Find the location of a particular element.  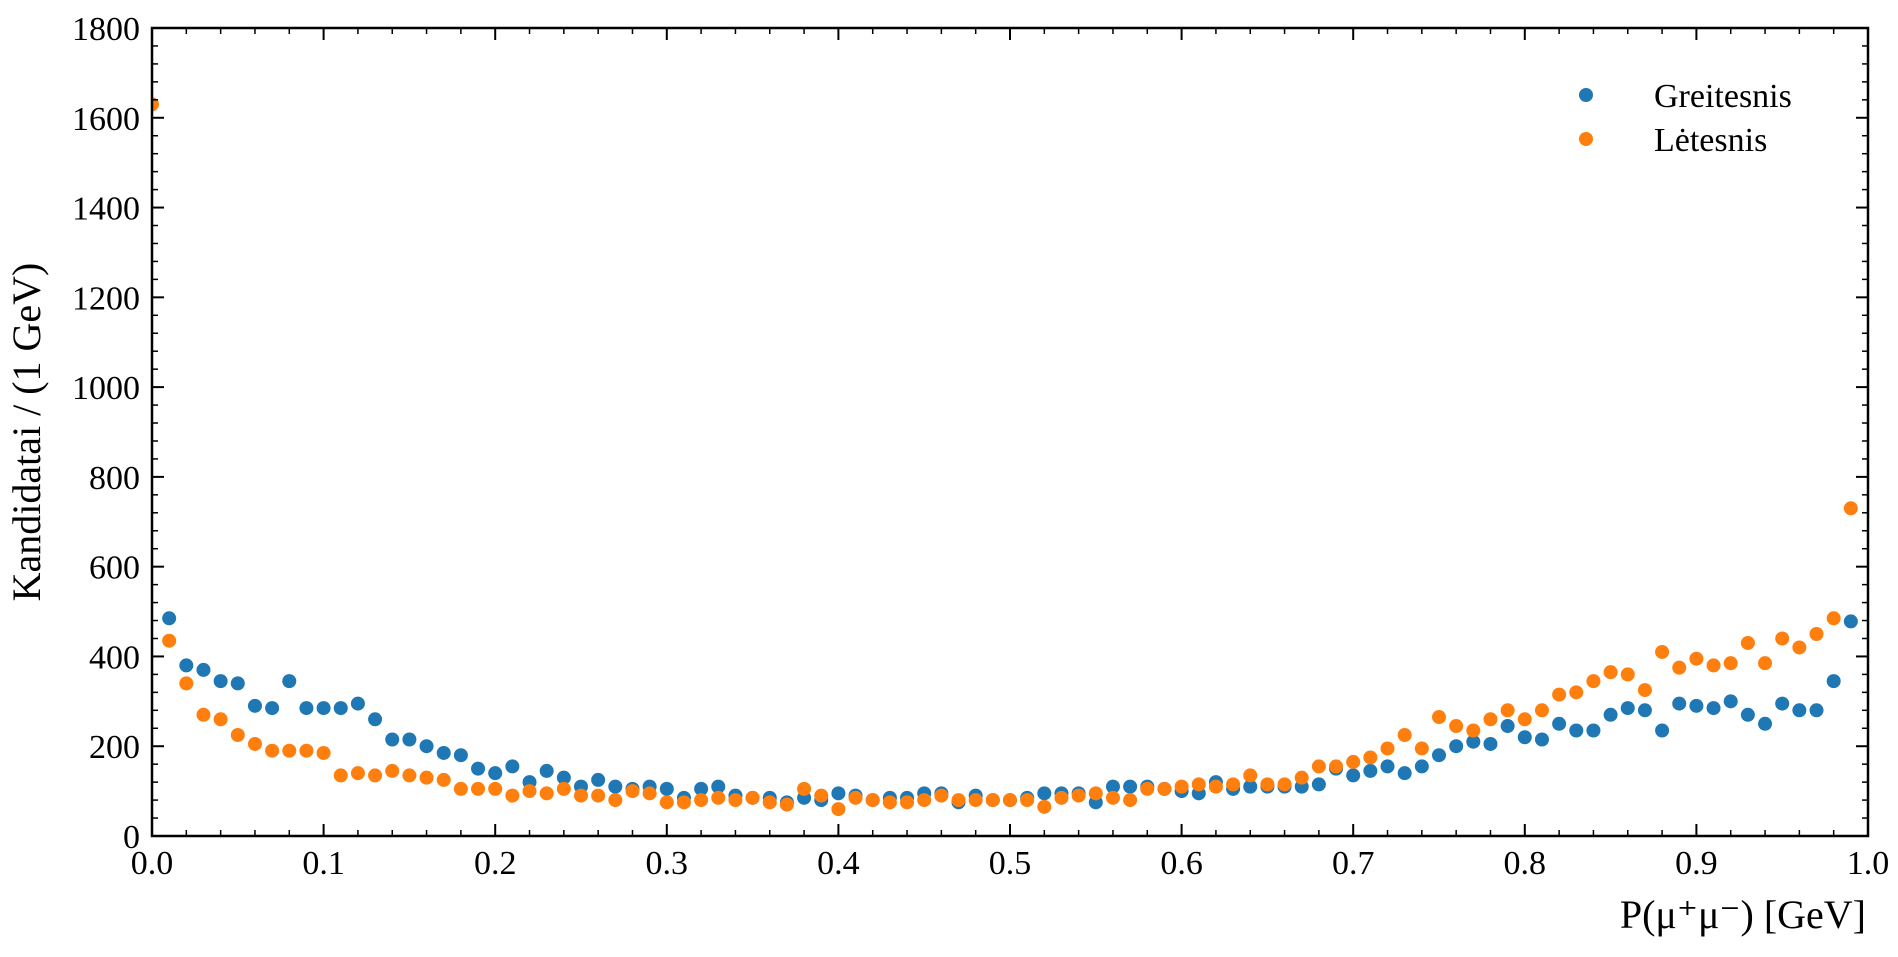

x-tick-label: 0.1 is located at coordinates (323, 863).